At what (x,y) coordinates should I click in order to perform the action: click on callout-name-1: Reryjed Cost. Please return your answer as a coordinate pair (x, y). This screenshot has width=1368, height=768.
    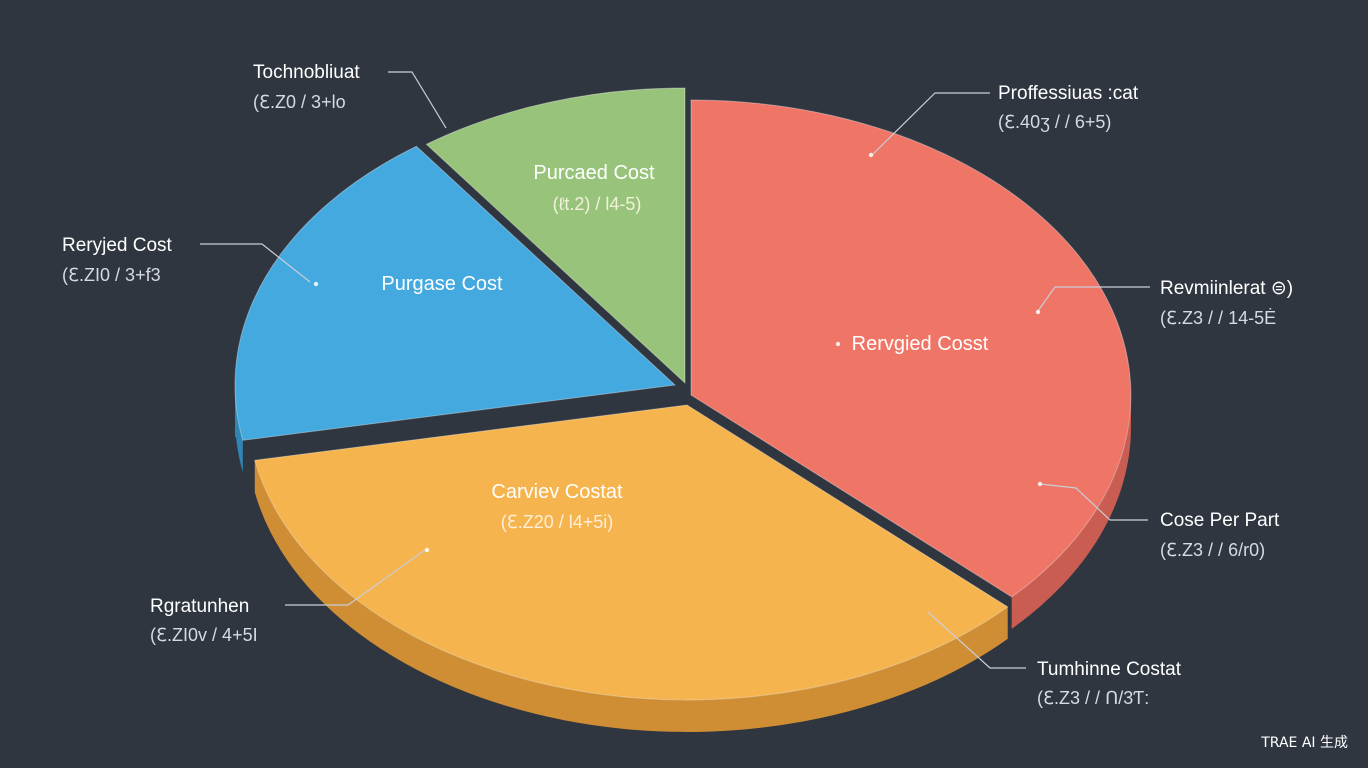
    Looking at the image, I should click on (117, 245).